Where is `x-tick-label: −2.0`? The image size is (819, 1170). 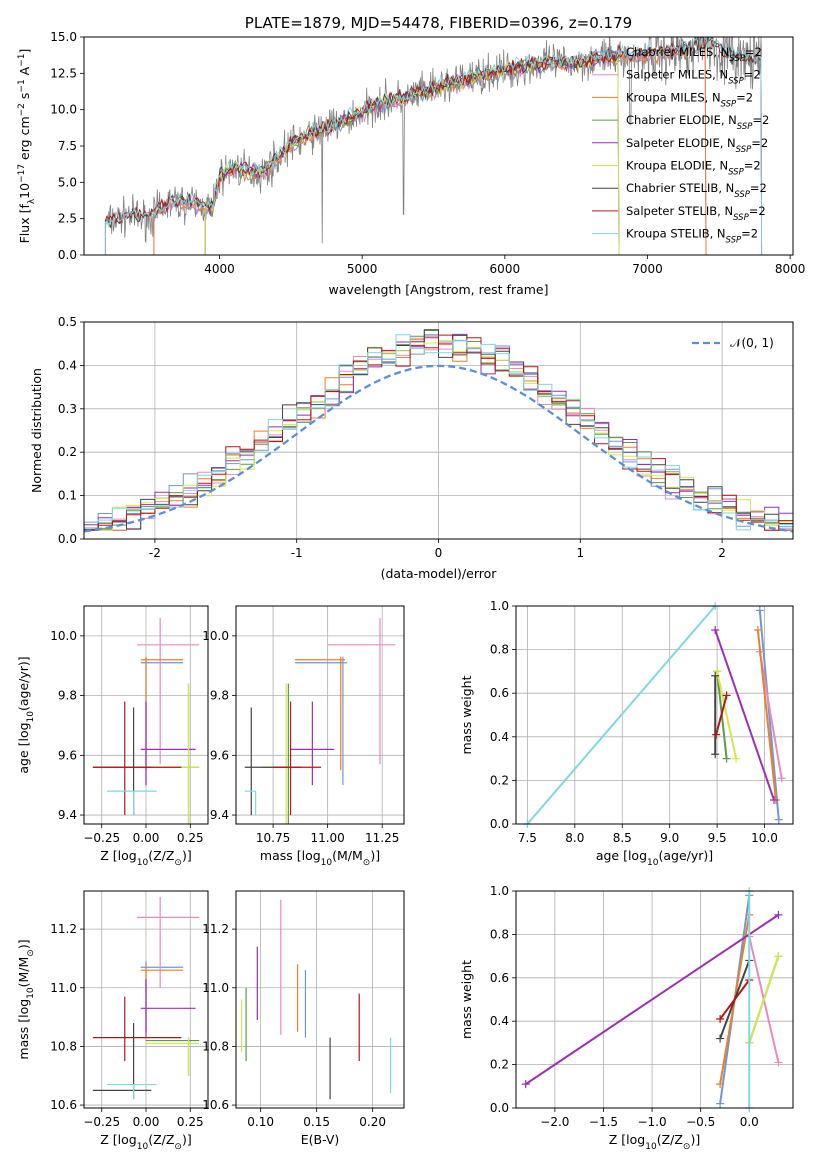 x-tick-label: −2.0 is located at coordinates (554, 1122).